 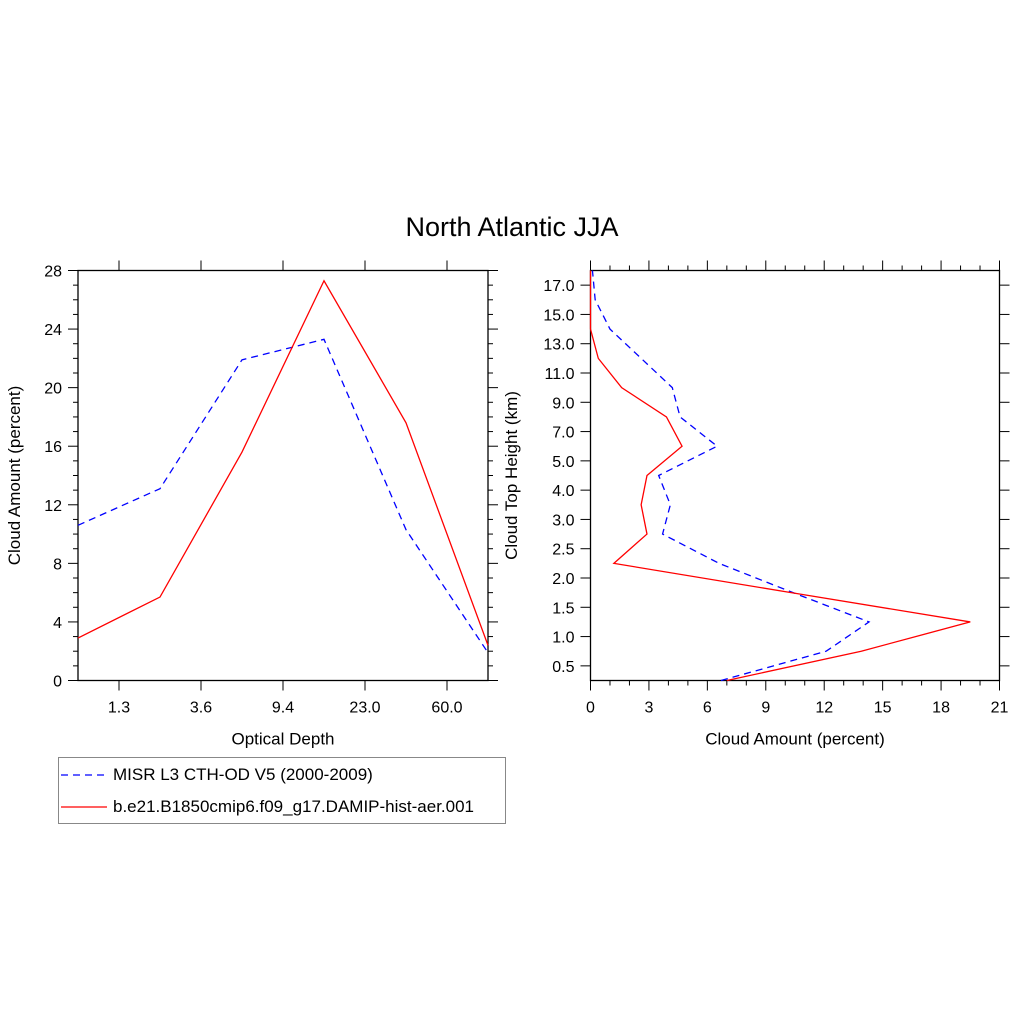 I want to click on x-tick-label: 9.4, so click(x=283, y=708).